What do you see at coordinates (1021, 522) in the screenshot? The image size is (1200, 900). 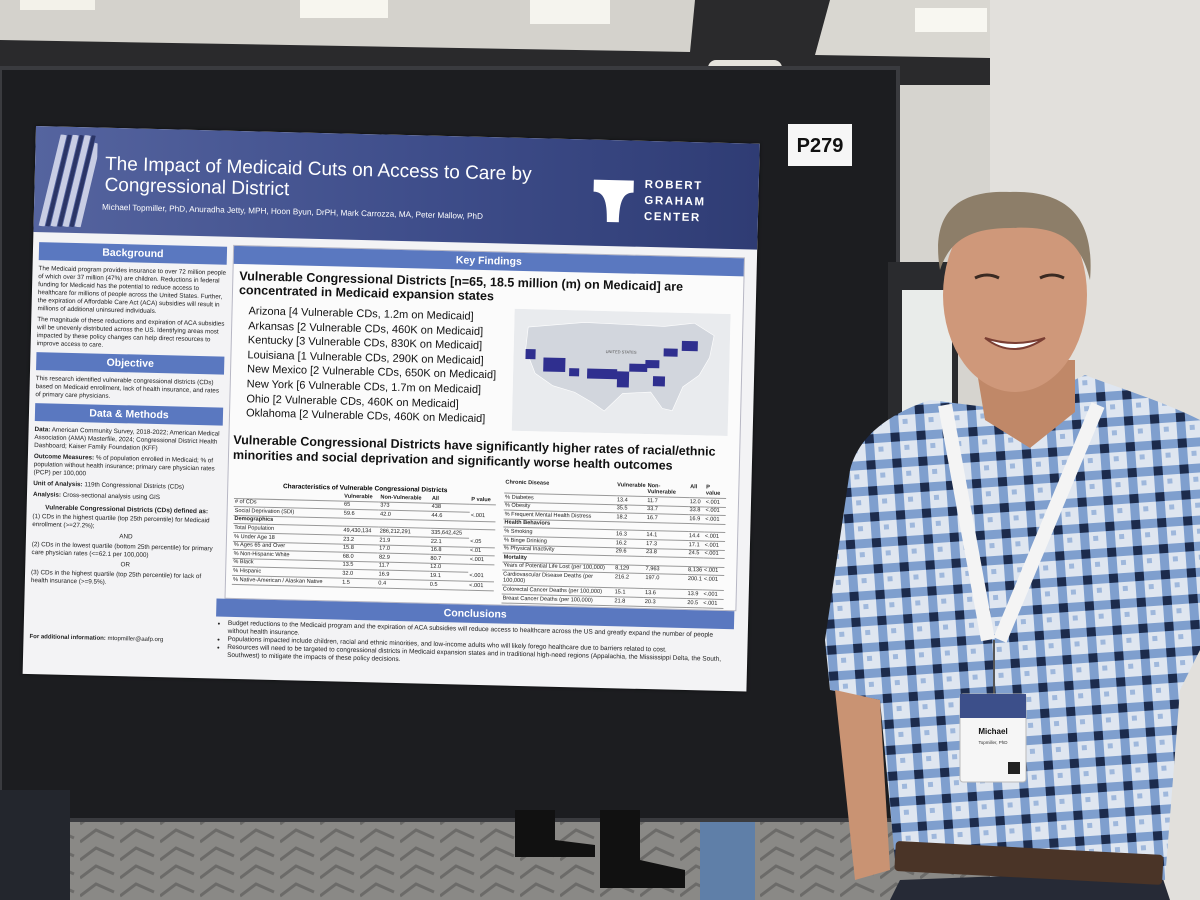 I see `lanyard` at bounding box center [1021, 522].